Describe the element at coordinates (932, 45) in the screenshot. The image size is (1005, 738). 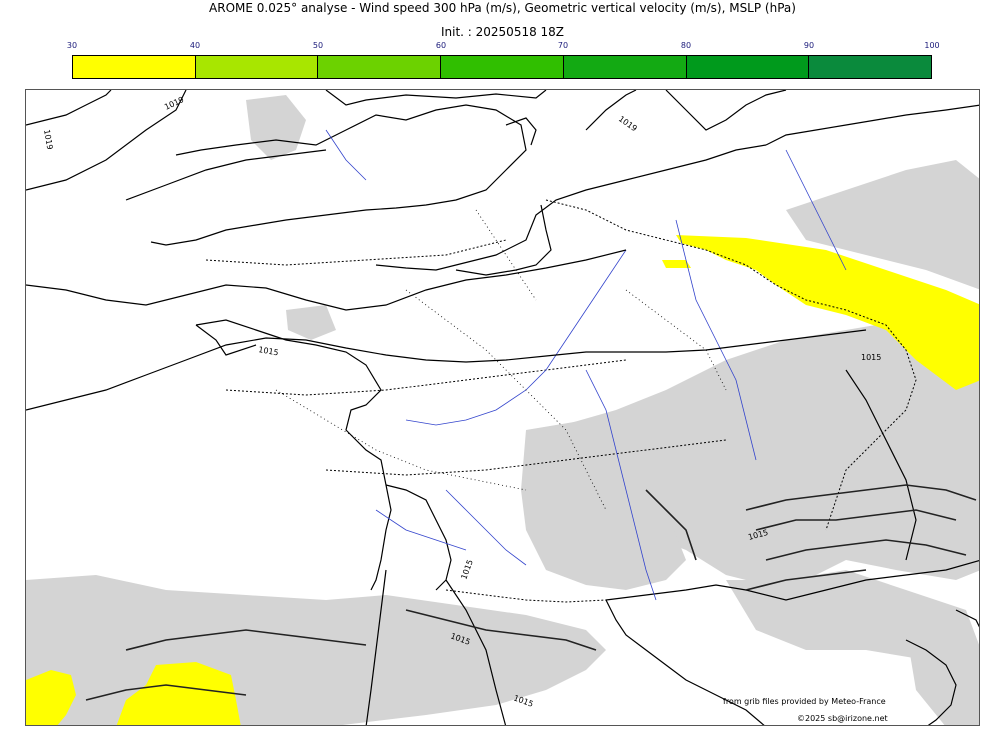
I see `tick-label: 100` at that location.